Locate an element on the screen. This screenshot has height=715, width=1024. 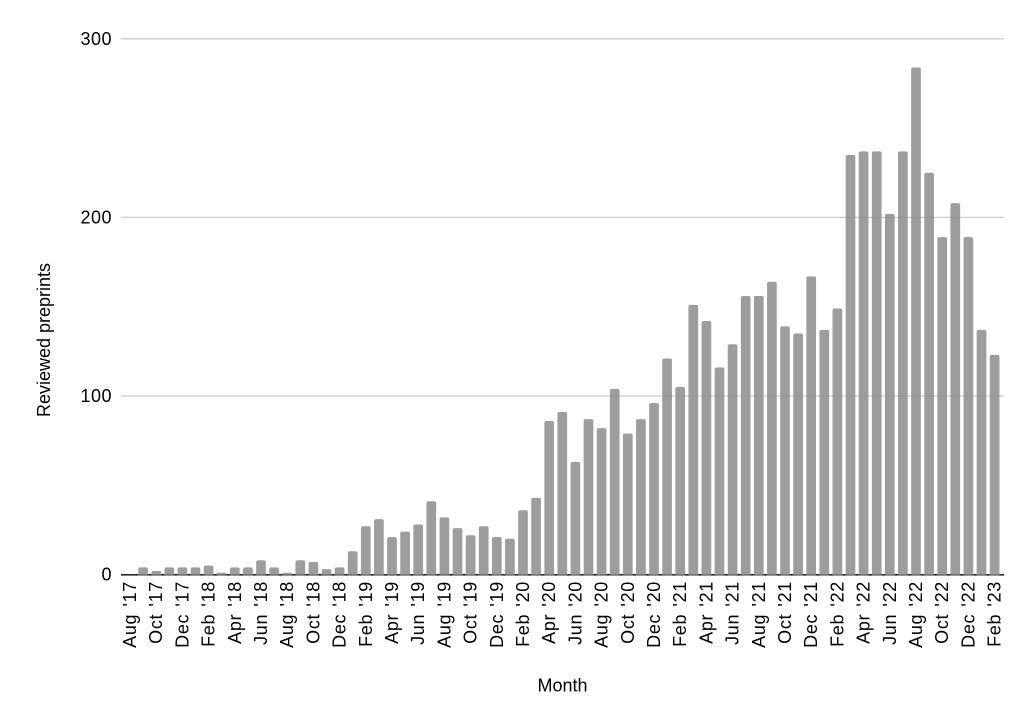
svg-text: Month is located at coordinates (562, 686).